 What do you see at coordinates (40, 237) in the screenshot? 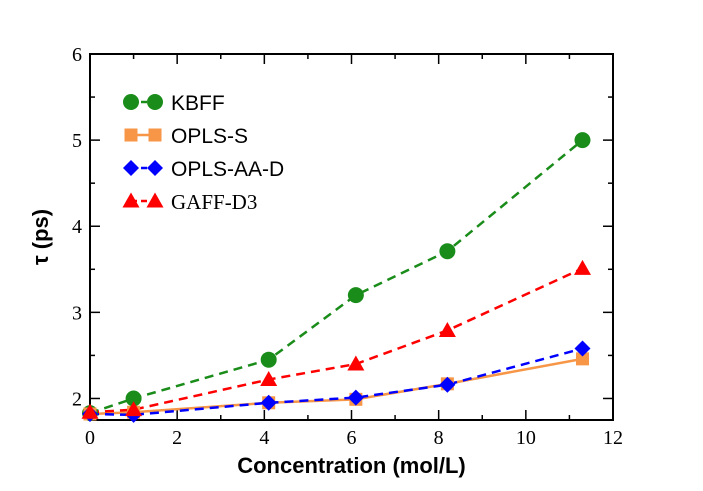
I see `y-axis-title: τ (ps)` at bounding box center [40, 237].